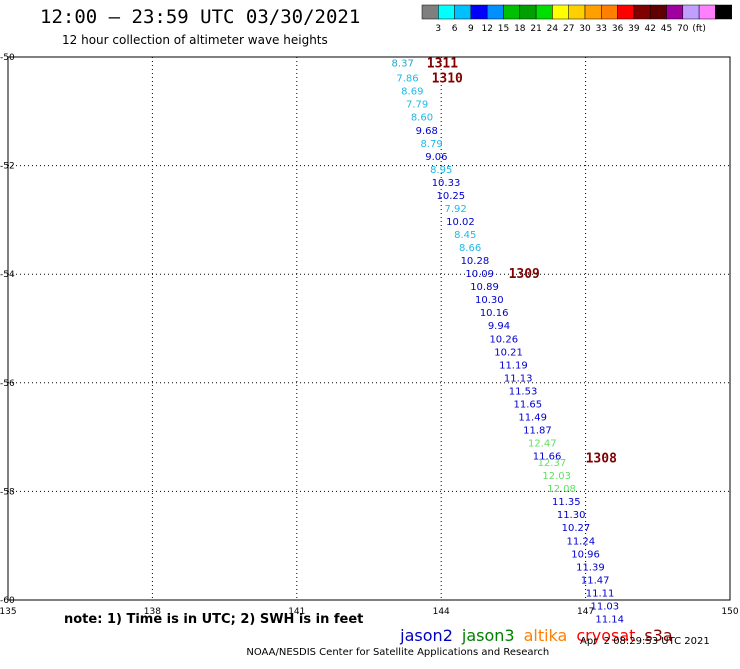  Describe the element at coordinates (580, 541) in the screenshot. I see `swh-label: 11.24` at that location.